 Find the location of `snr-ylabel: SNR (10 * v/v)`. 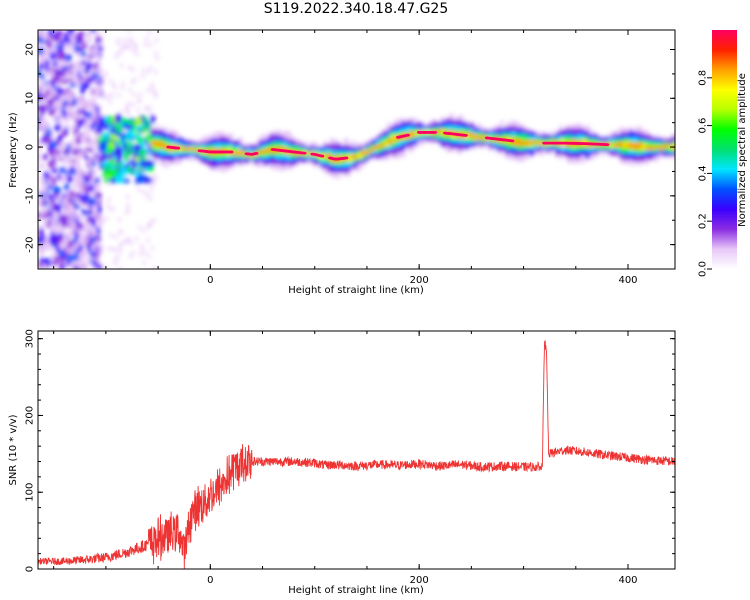

snr-ylabel: SNR (10 * v/v) is located at coordinates (13, 449).